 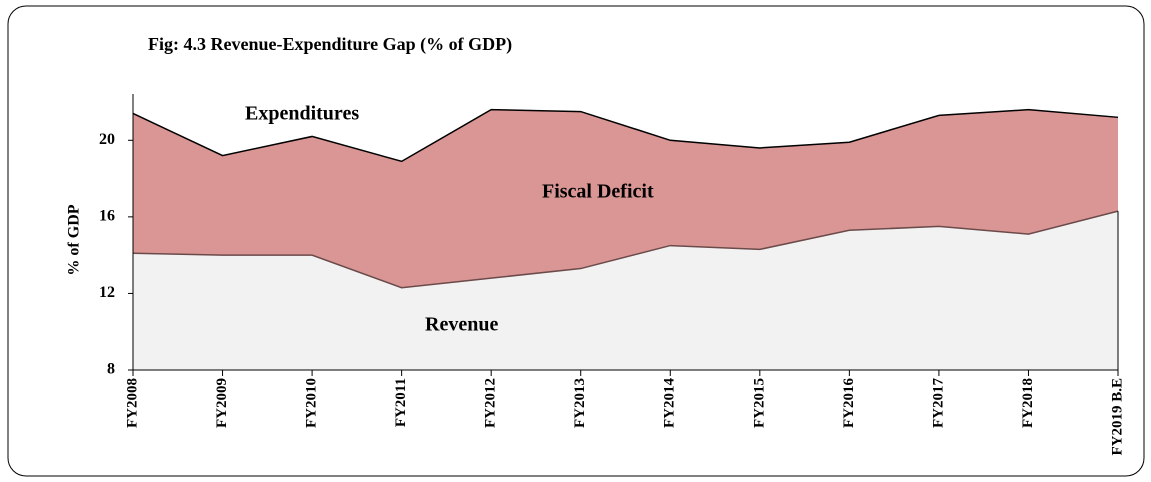 What do you see at coordinates (107, 292) in the screenshot?
I see `y-tick-label: 12` at bounding box center [107, 292].